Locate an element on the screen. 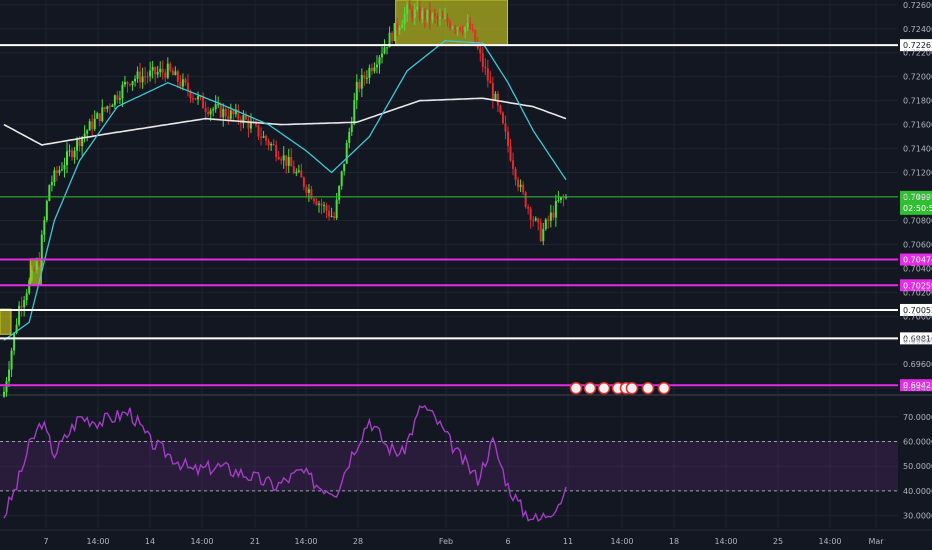 The width and height of the screenshot is (932, 550). time-tick-label: Feb is located at coordinates (446, 541).